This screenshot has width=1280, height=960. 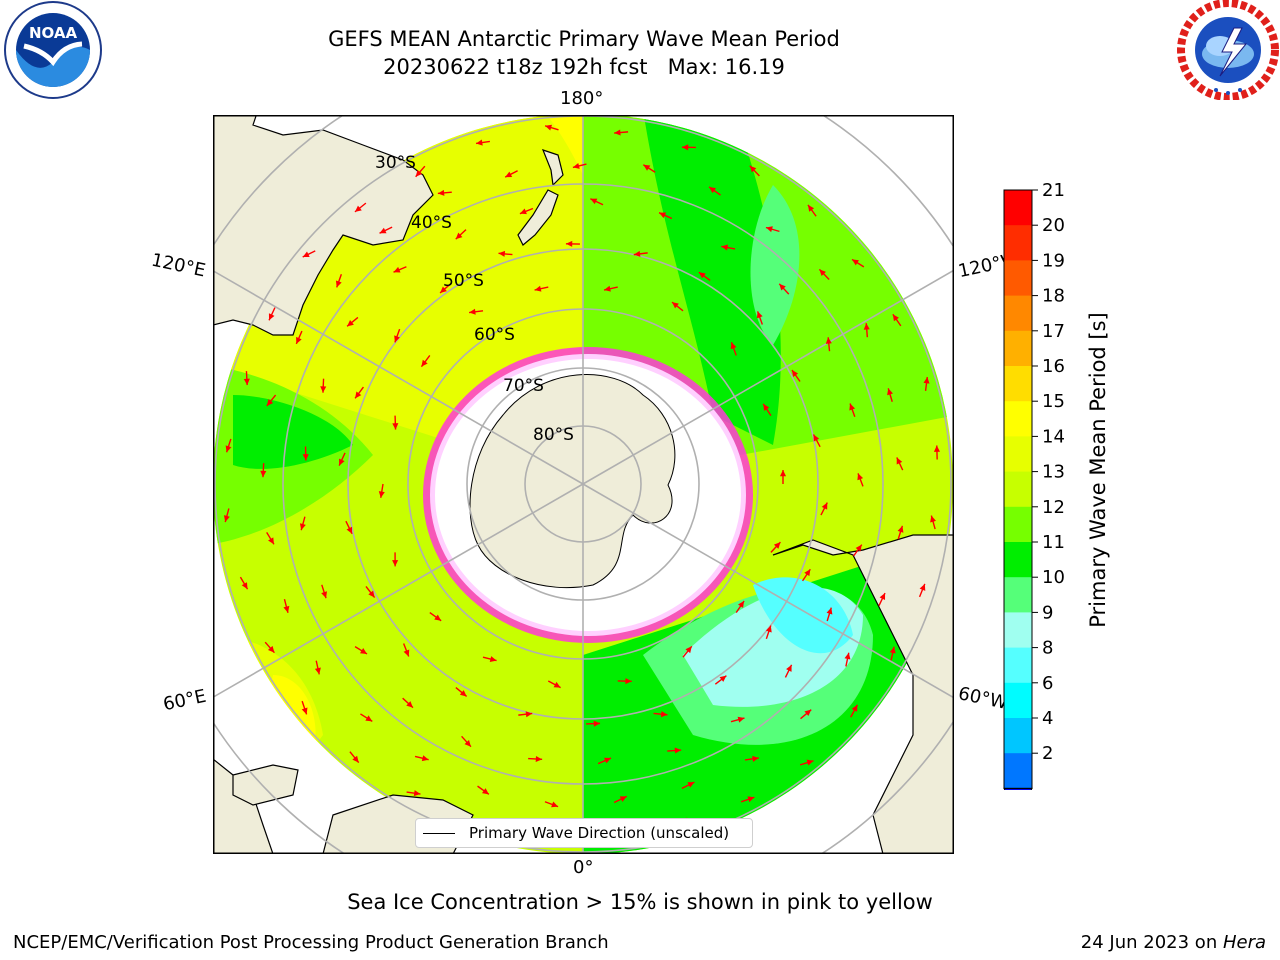 What do you see at coordinates (1053, 472) in the screenshot?
I see `colorbar-tick-label: 13` at bounding box center [1053, 472].